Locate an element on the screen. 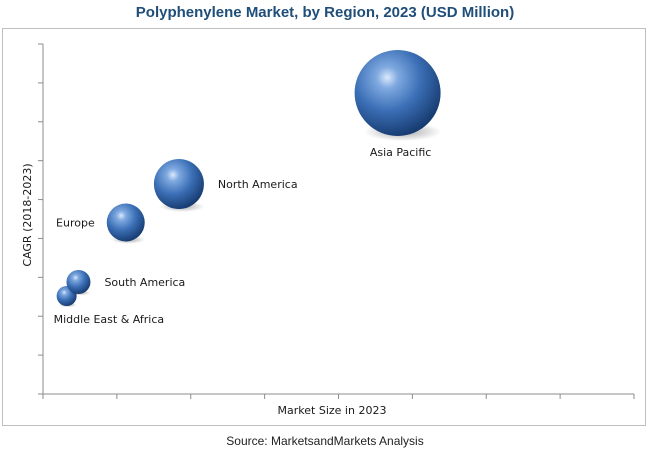 The width and height of the screenshot is (650, 453). y-axis-ticks is located at coordinates (40, 219).